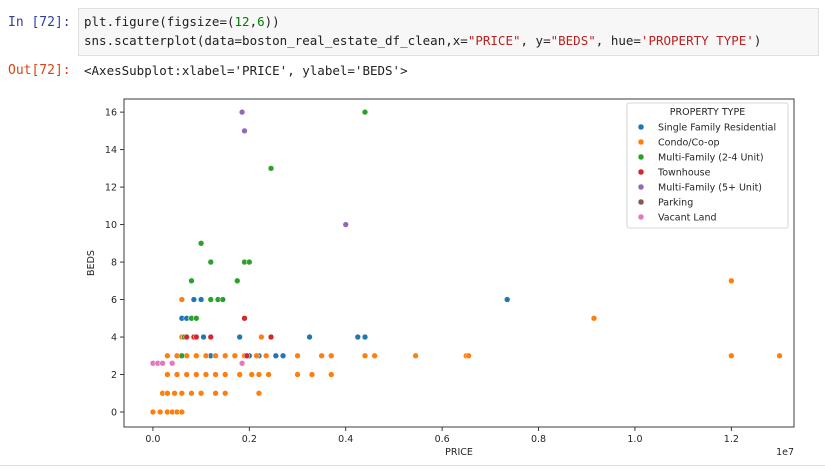  I want to click on legend-entry: Condo/Co-op, so click(689, 143).